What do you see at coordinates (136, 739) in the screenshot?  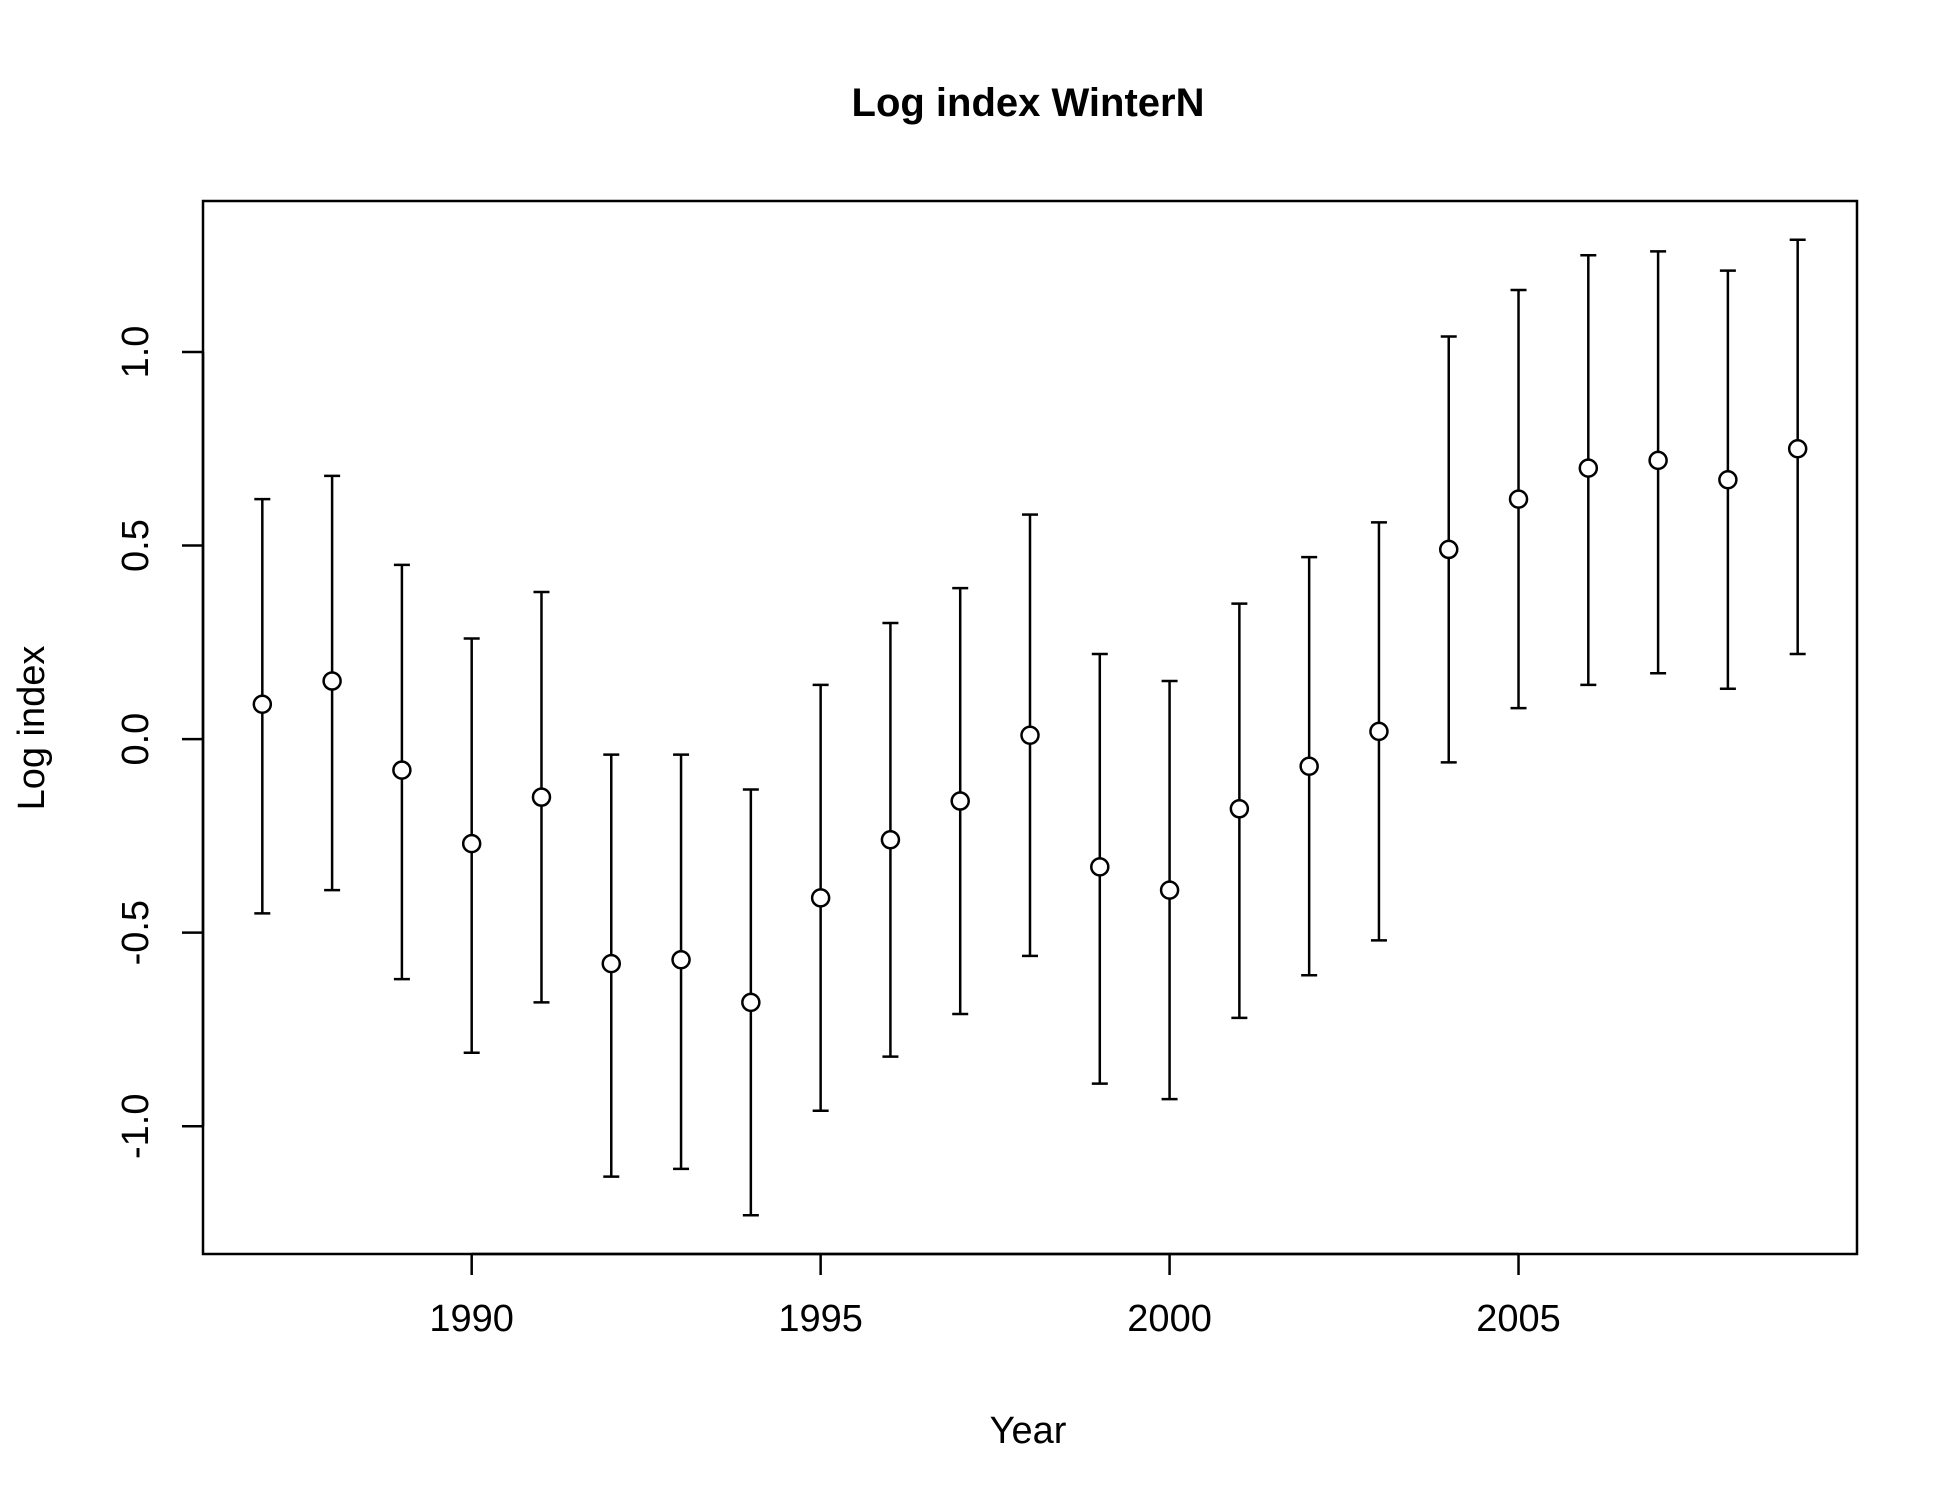 I see `y-tick-label: 0.0` at bounding box center [136, 739].